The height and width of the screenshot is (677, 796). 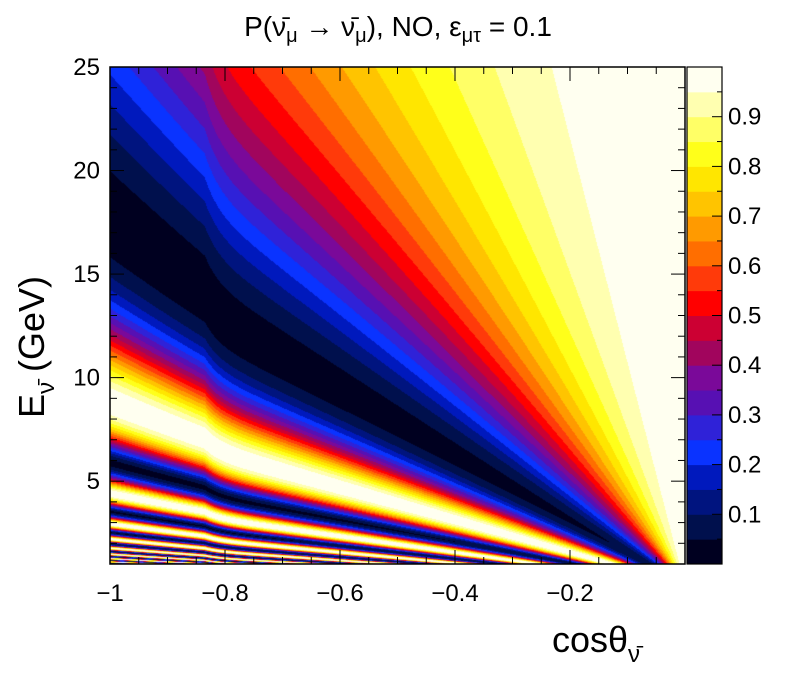 I want to click on y-tick-label: 25, so click(x=86, y=67).